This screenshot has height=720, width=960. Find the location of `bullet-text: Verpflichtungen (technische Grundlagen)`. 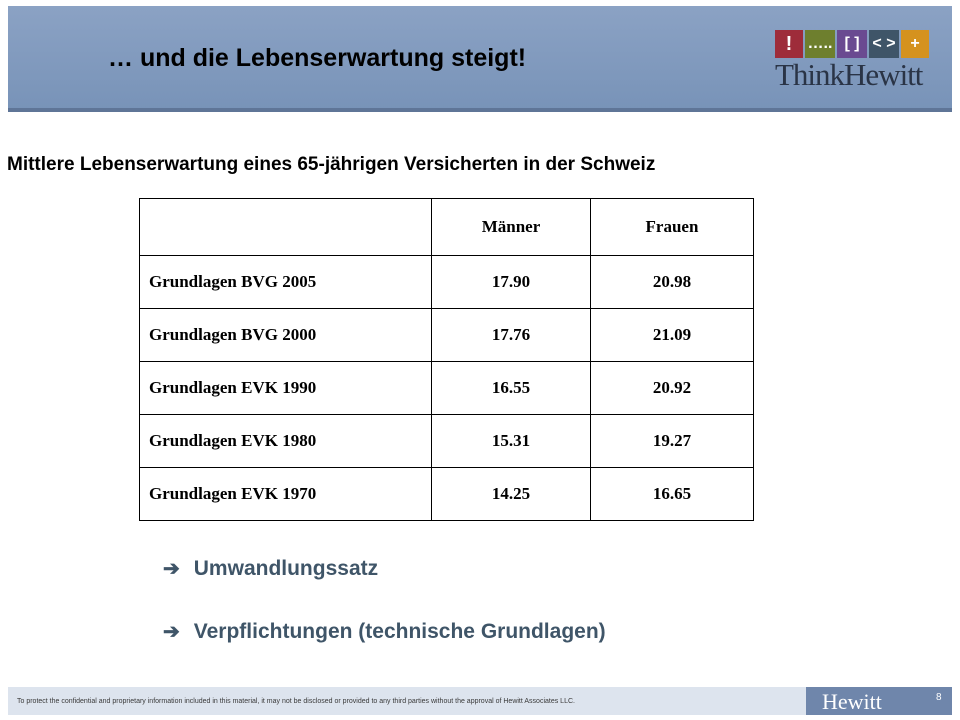

bullet-text: Verpflichtungen (technische Grundlagen) is located at coordinates (399, 631).